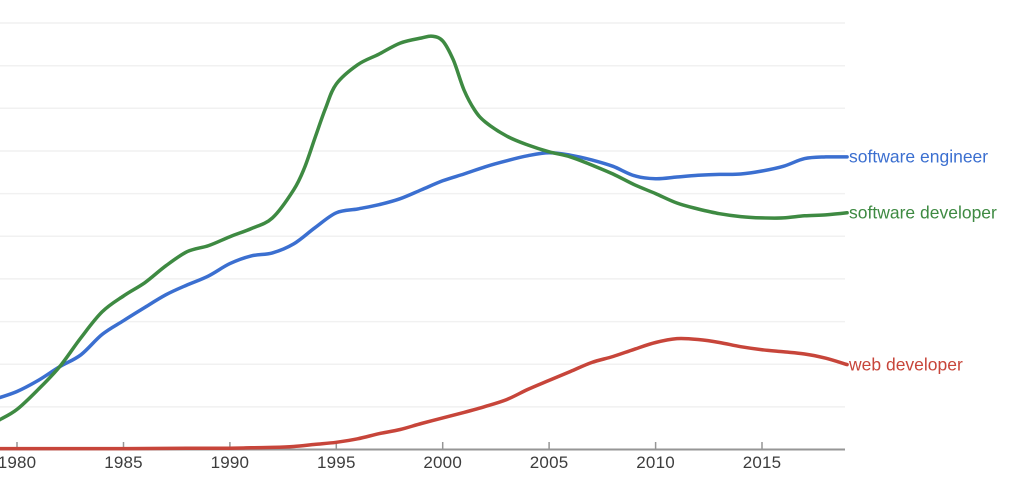  I want to click on x-tick-label: 1995, so click(336, 462).